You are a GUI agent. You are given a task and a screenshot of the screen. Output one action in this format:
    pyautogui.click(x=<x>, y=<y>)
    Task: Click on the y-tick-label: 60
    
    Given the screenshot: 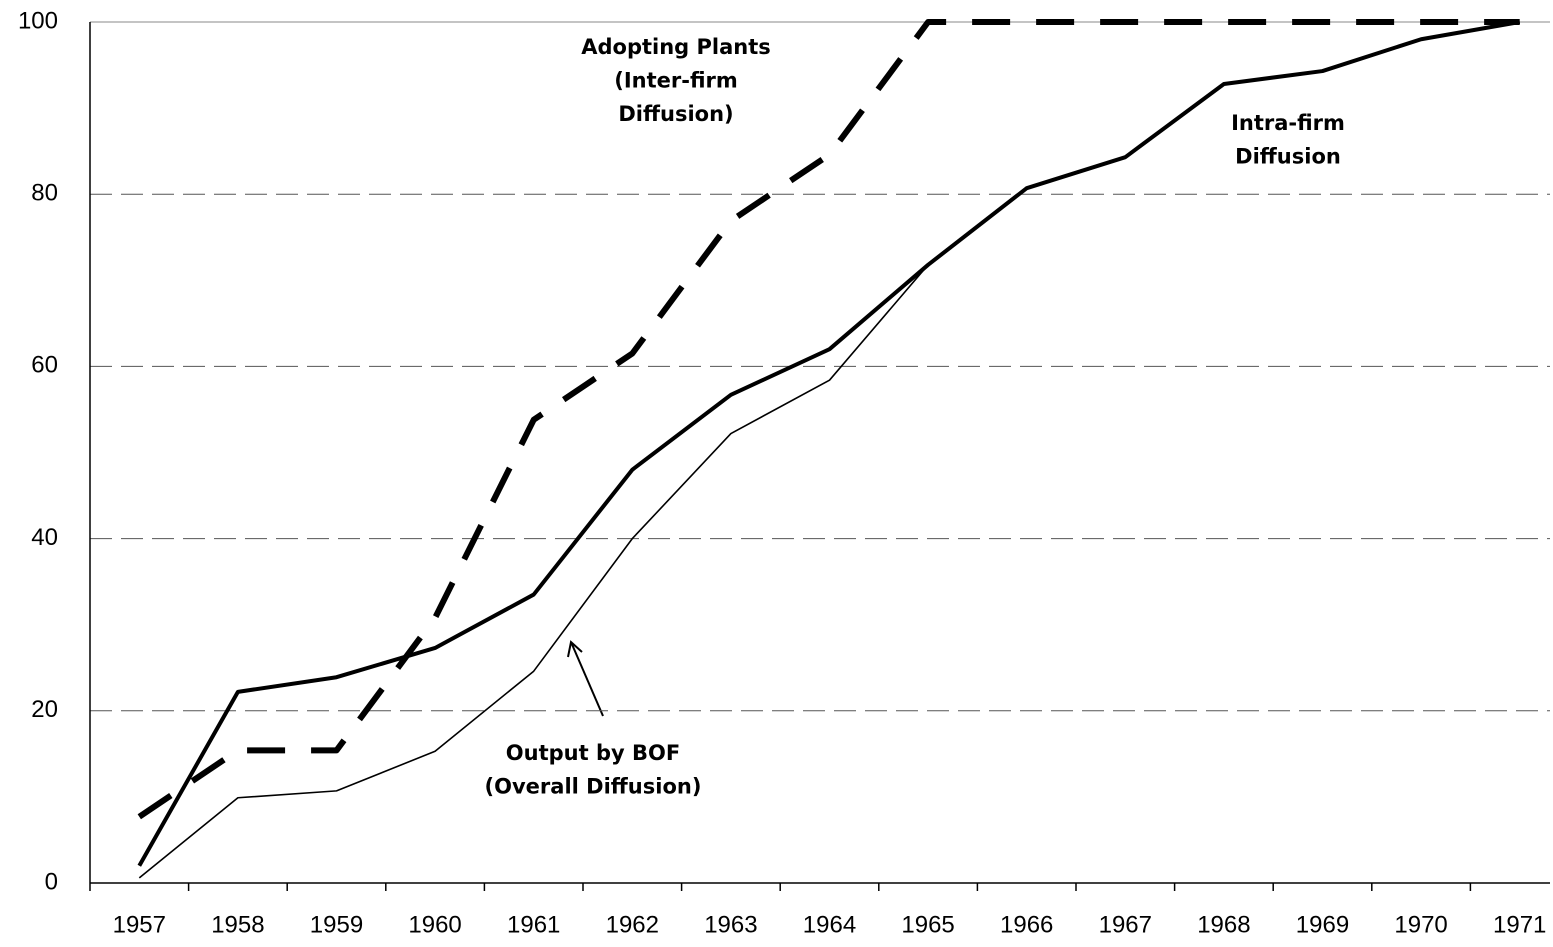 What is the action you would take?
    pyautogui.click(x=44, y=365)
    